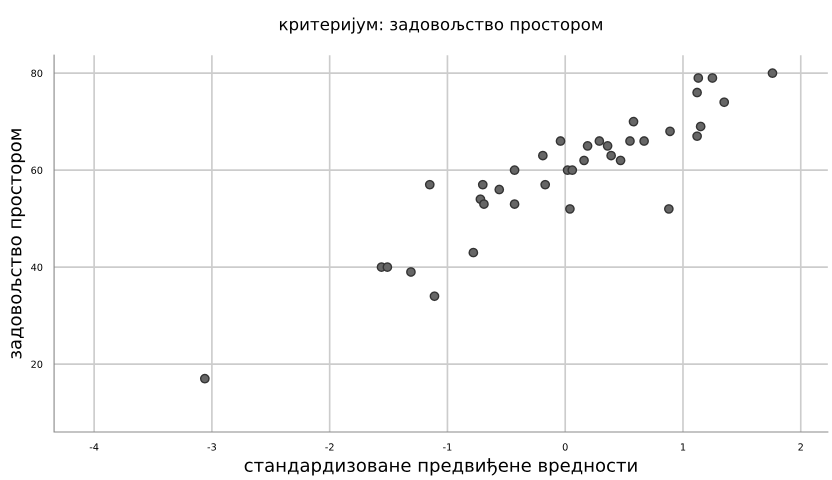 This screenshot has width=832, height=480. Describe the element at coordinates (329, 446) in the screenshot. I see `x-tick-label: -2` at that location.